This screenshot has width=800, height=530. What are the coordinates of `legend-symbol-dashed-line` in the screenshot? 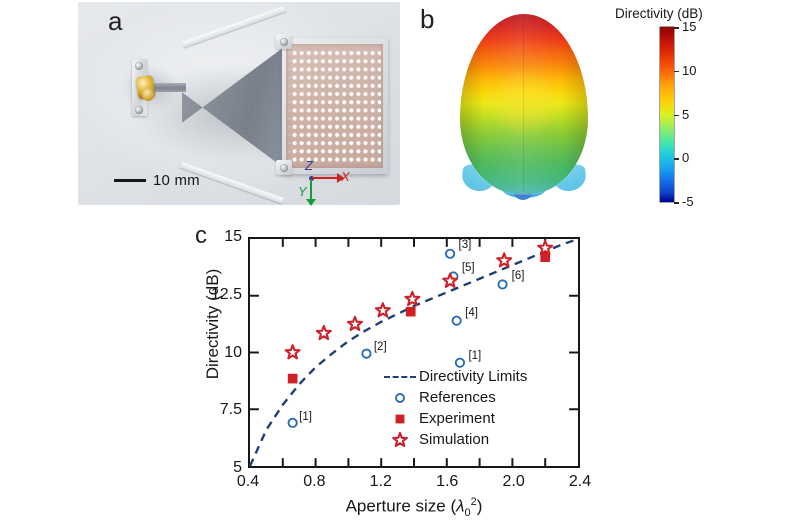 It's located at (400, 376).